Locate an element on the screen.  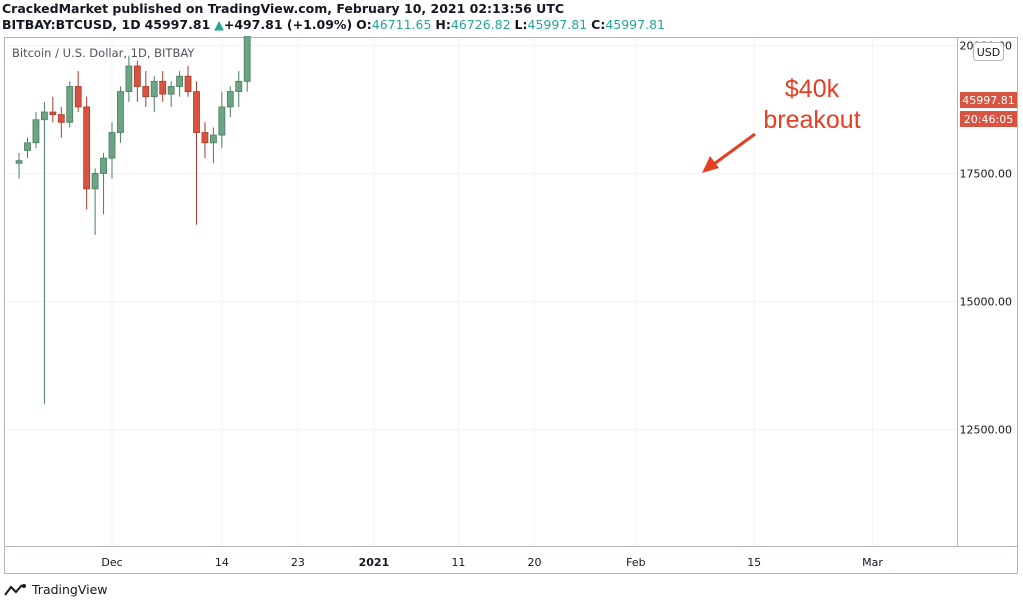
date-tick-label: 11 is located at coordinates (458, 562).